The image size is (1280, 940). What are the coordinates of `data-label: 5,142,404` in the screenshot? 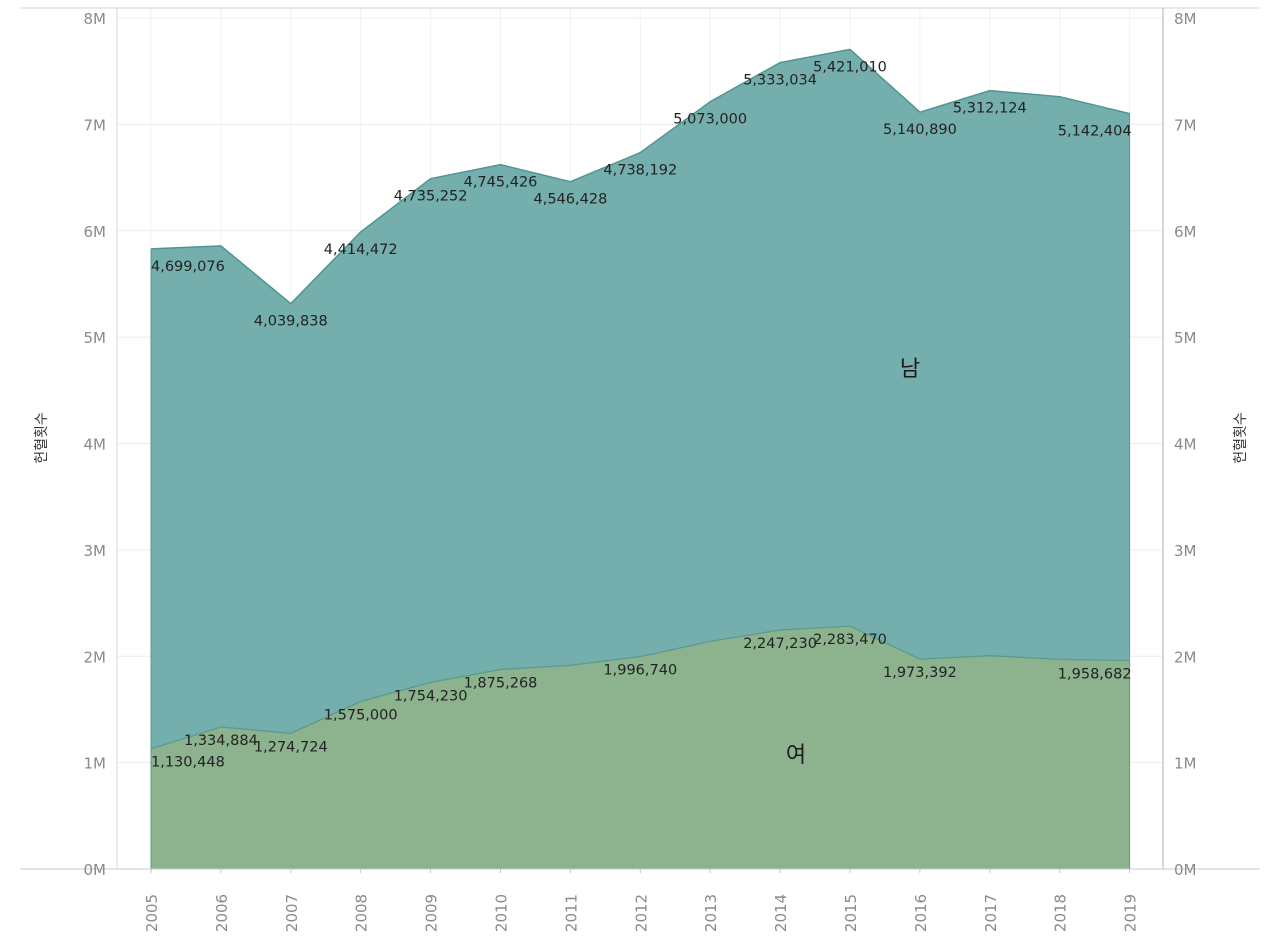 It's located at (1095, 132).